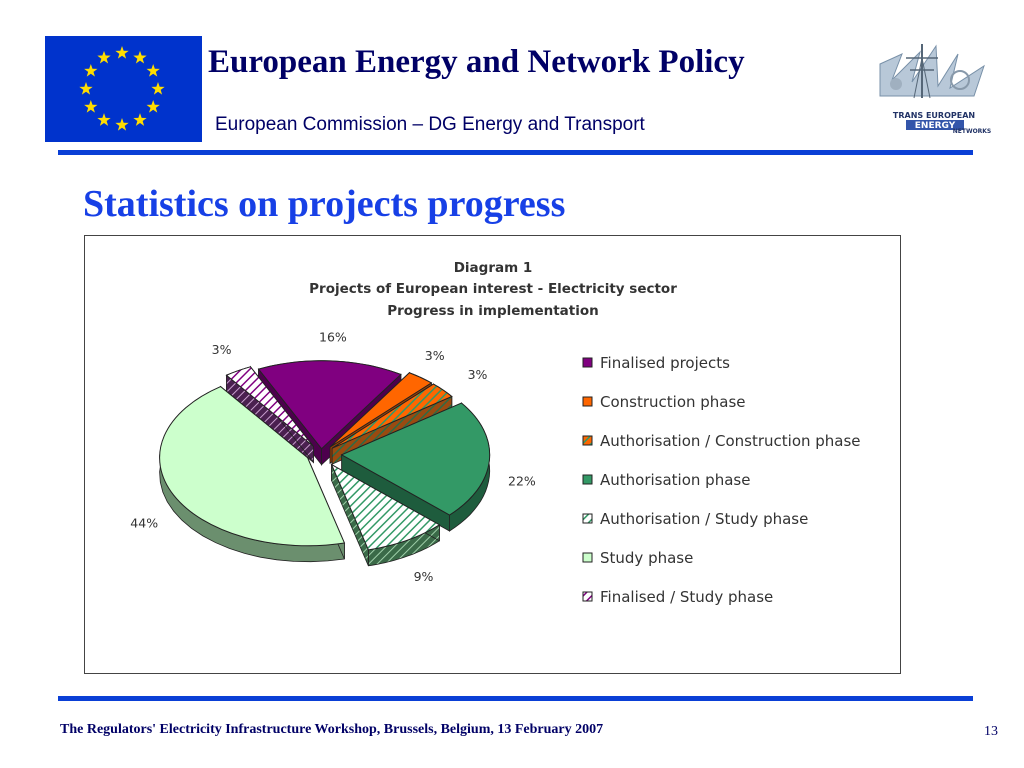 The image size is (1024, 768). What do you see at coordinates (493, 268) in the screenshot?
I see `chart-title-line-1: Diagram 1` at bounding box center [493, 268].